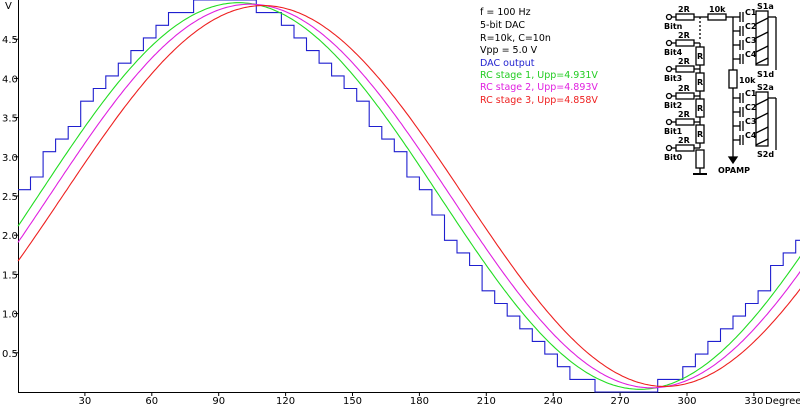 The width and height of the screenshot is (800, 407). What do you see at coordinates (673, 78) in the screenshot?
I see `bit-label: Bit3` at bounding box center [673, 78].